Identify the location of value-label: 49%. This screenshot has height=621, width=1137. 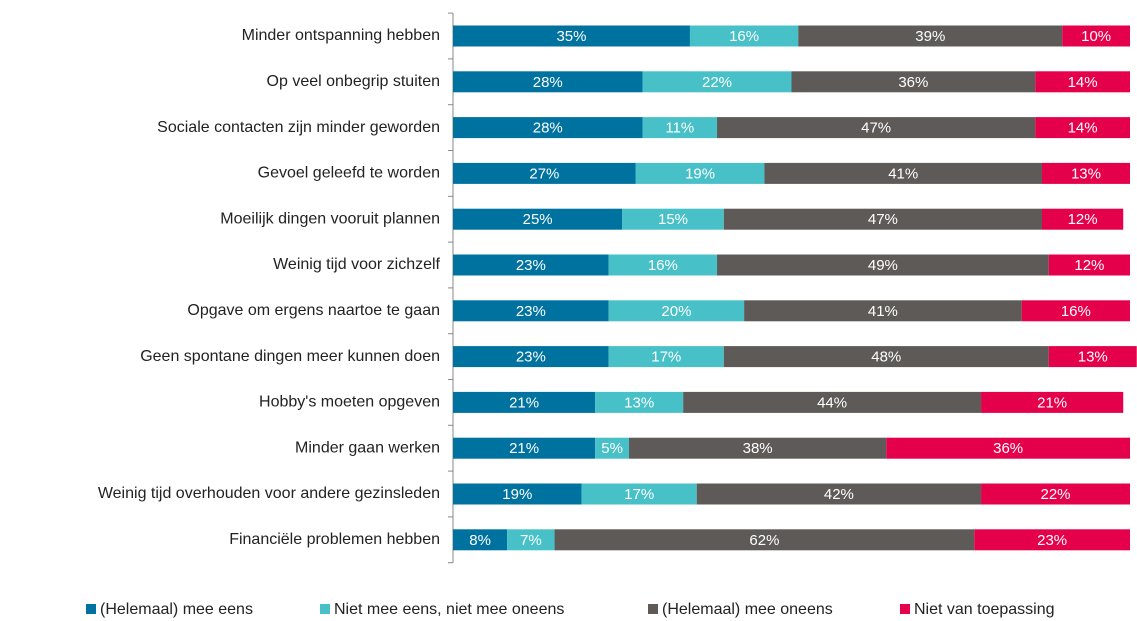
(883, 265).